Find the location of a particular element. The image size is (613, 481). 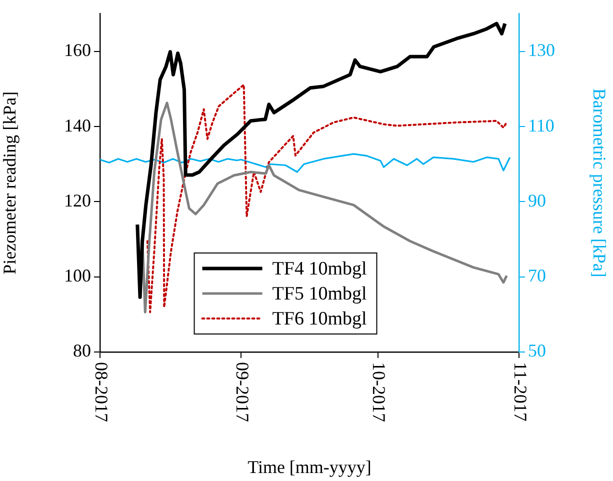

x-tick-label: 11-2017 is located at coordinates (520, 392).